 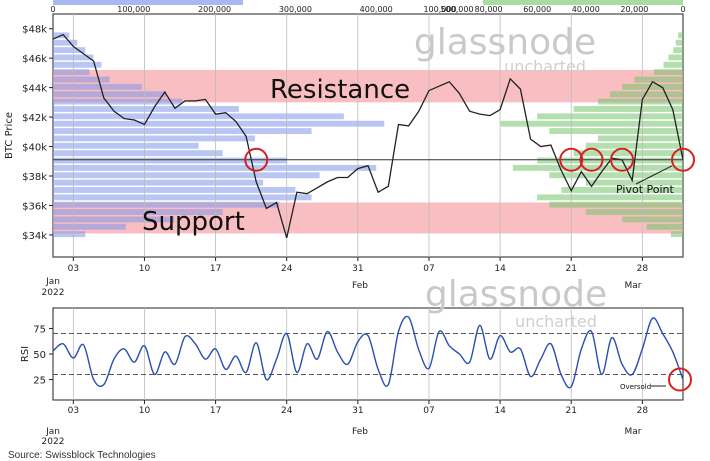 What do you see at coordinates (193, 222) in the screenshot?
I see `support-label: Support` at bounding box center [193, 222].